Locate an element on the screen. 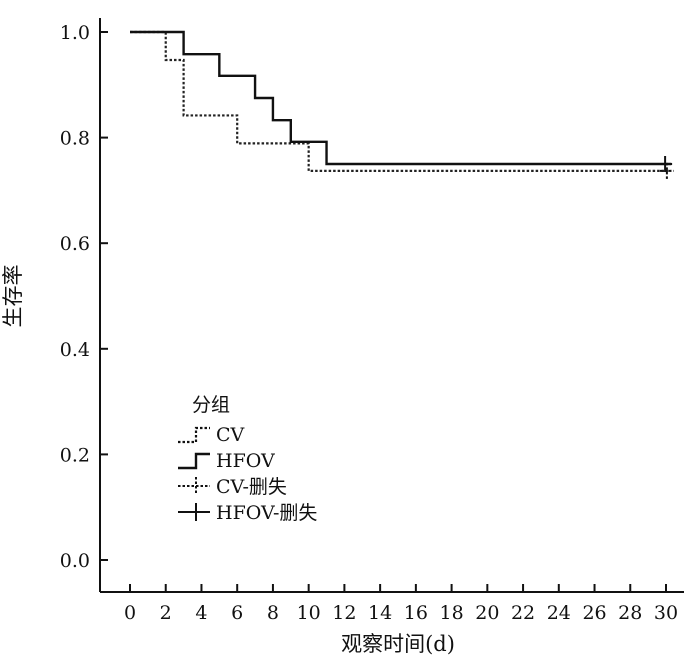 This screenshot has width=700, height=660. x-tick-label: 2 is located at coordinates (166, 613).